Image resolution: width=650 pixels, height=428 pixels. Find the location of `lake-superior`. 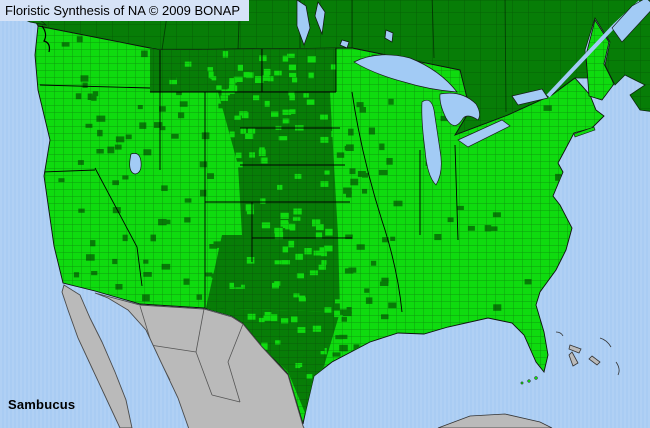

lake-superior is located at coordinates (405, 73).